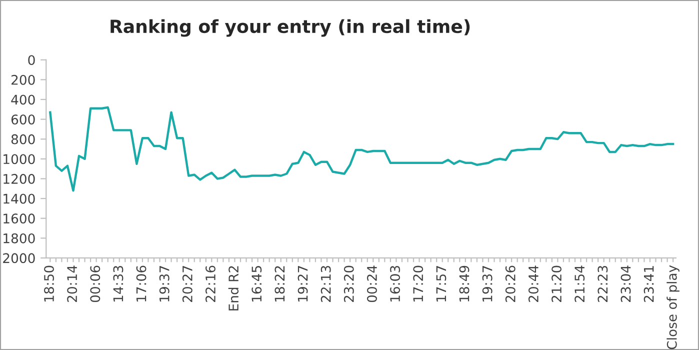 The height and width of the screenshot is (350, 699). Describe the element at coordinates (441, 284) in the screenshot. I see `x-tick-label: 17:57` at that location.